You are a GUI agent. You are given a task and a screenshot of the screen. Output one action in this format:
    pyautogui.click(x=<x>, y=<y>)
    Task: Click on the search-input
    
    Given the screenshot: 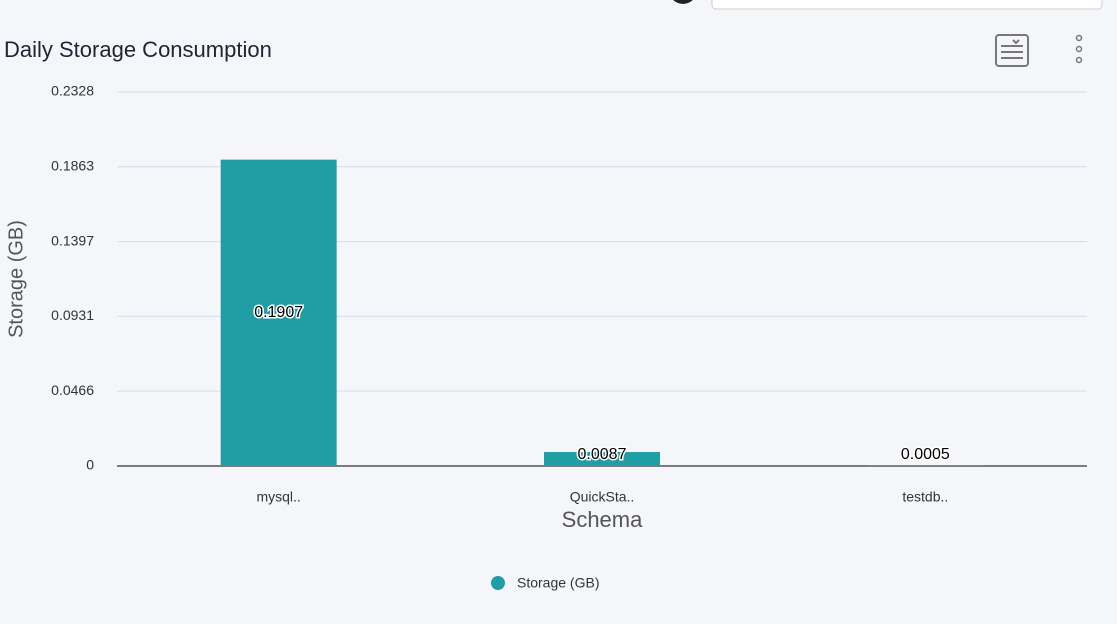 What is the action you would take?
    pyautogui.click(x=907, y=5)
    